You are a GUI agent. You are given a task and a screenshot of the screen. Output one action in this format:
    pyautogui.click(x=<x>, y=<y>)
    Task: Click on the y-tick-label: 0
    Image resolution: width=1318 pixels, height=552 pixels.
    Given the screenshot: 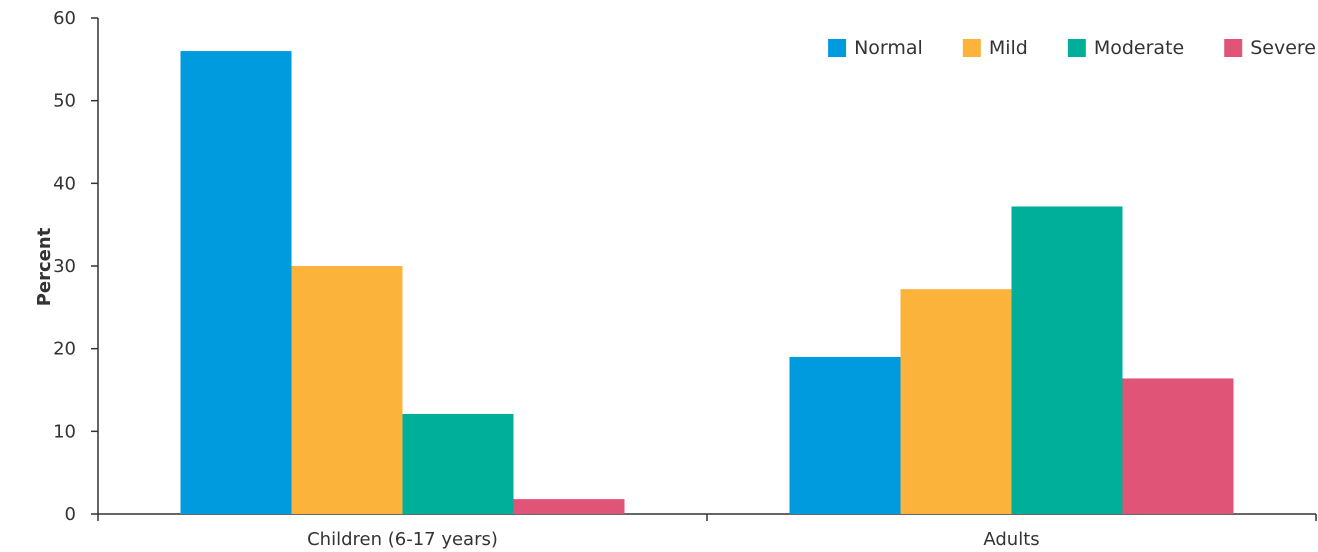 What is the action you would take?
    pyautogui.click(x=70, y=514)
    